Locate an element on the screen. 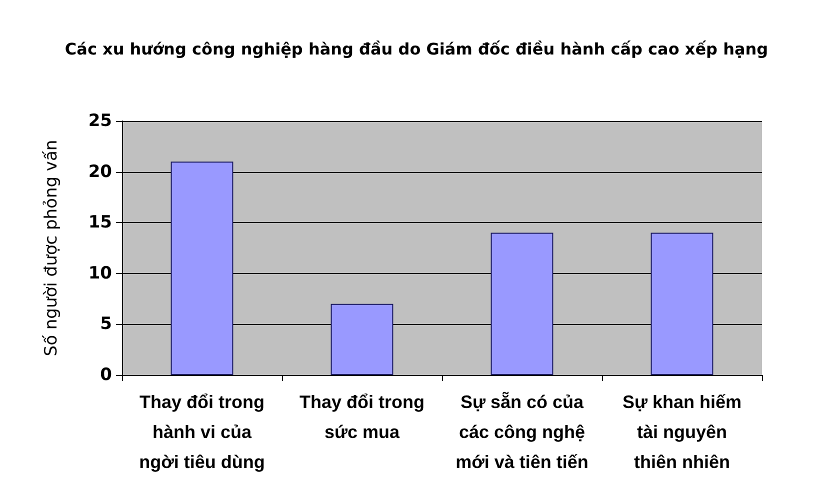 The width and height of the screenshot is (833, 488). y-tick-label: 0 is located at coordinates (106, 375).